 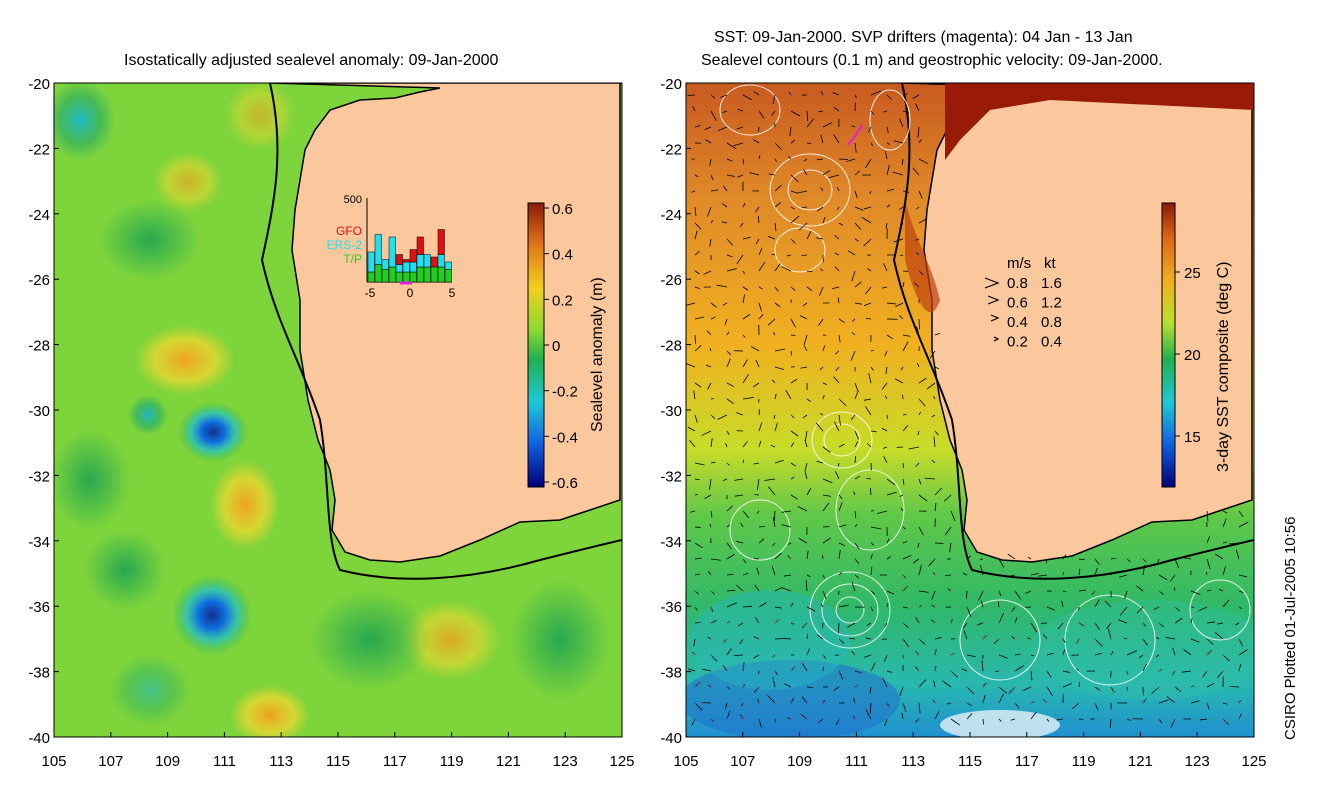 What do you see at coordinates (1050, 263) in the screenshot?
I see `legend-header-kt: kt` at bounding box center [1050, 263].